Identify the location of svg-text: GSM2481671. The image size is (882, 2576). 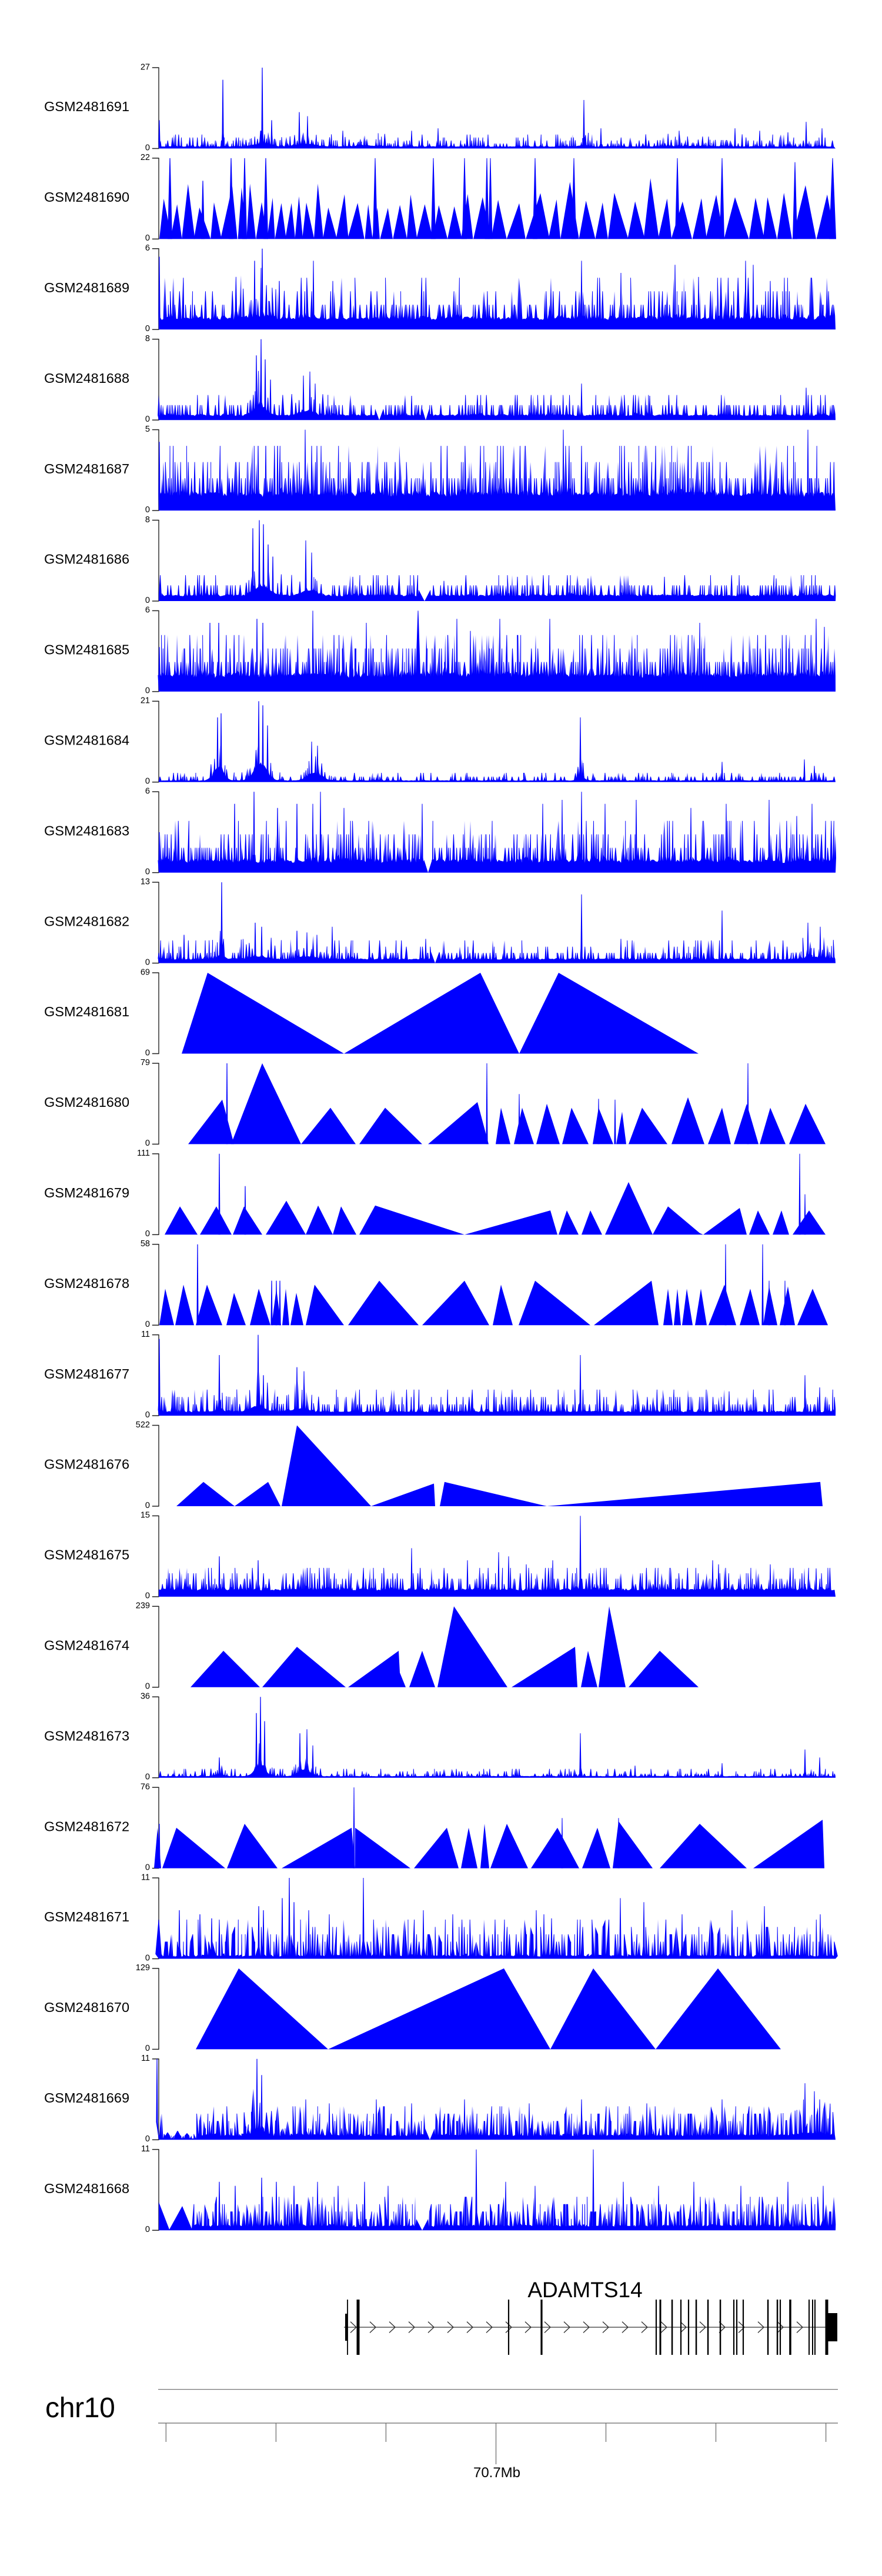
(86, 1916).